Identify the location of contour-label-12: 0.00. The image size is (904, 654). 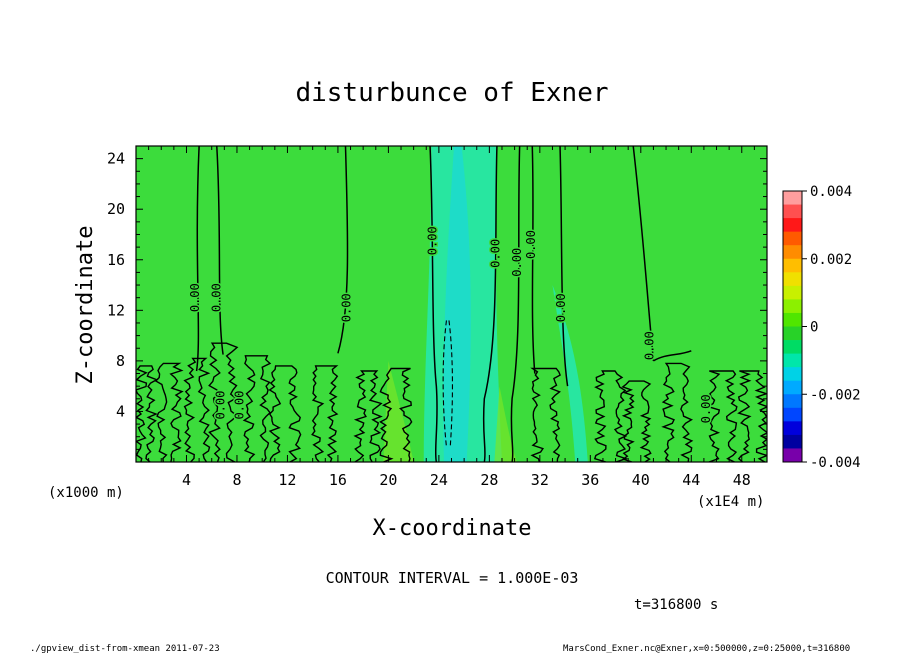
(706, 408).